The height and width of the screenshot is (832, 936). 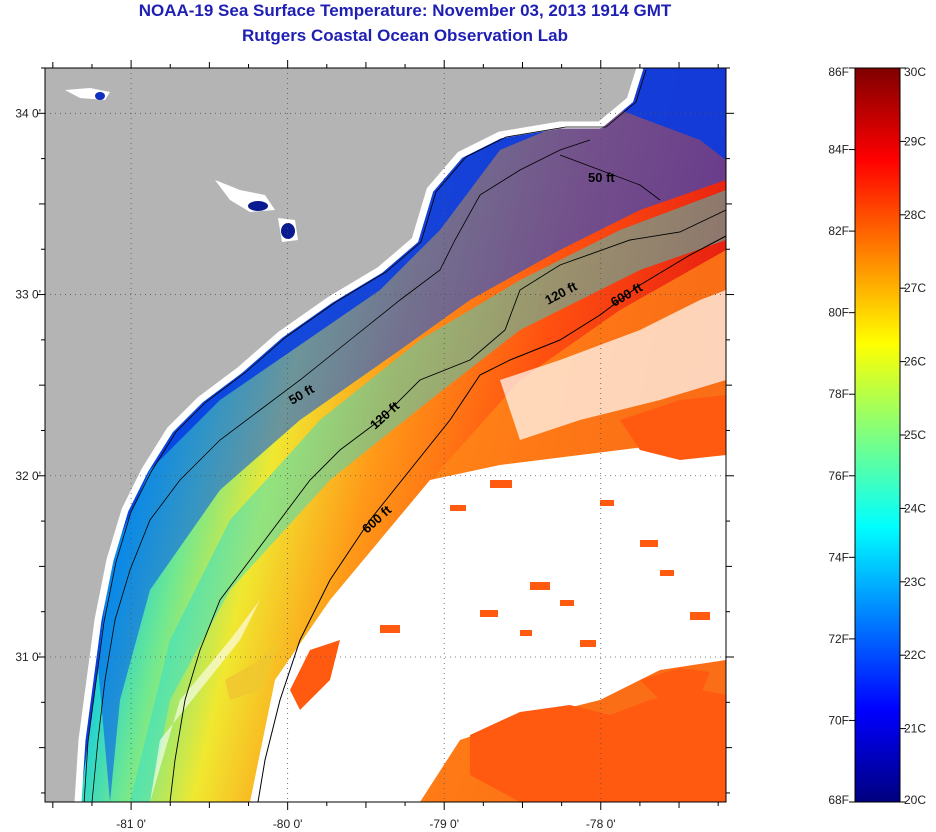 I want to click on colorbar-c-label: 29C, so click(x=915, y=141).